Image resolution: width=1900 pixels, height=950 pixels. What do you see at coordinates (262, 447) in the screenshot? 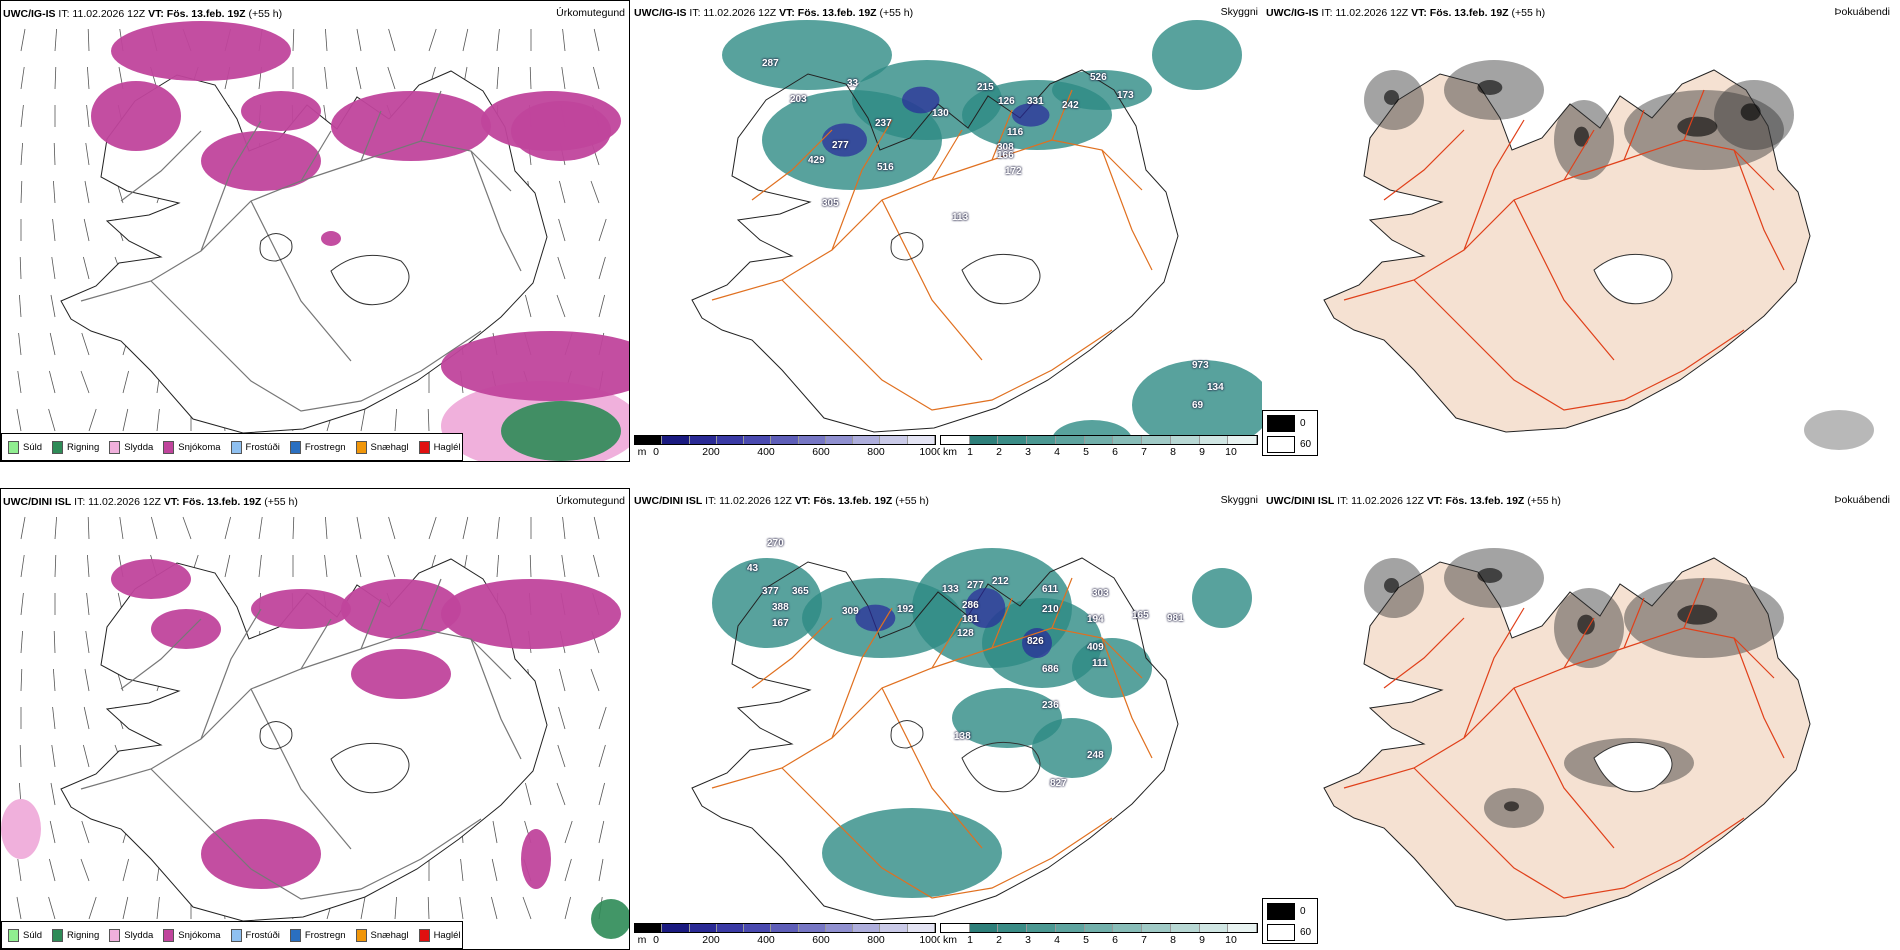
I see `legend-label: Frostúði` at bounding box center [262, 447].